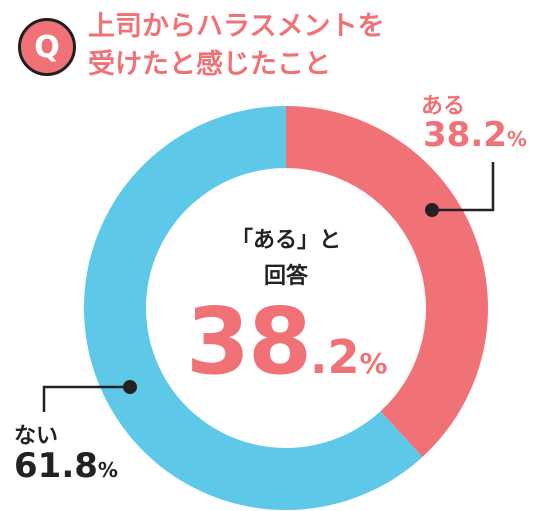 The height and width of the screenshot is (511, 546). What do you see at coordinates (86, 398) in the screenshot?
I see `leader-line-no` at bounding box center [86, 398].